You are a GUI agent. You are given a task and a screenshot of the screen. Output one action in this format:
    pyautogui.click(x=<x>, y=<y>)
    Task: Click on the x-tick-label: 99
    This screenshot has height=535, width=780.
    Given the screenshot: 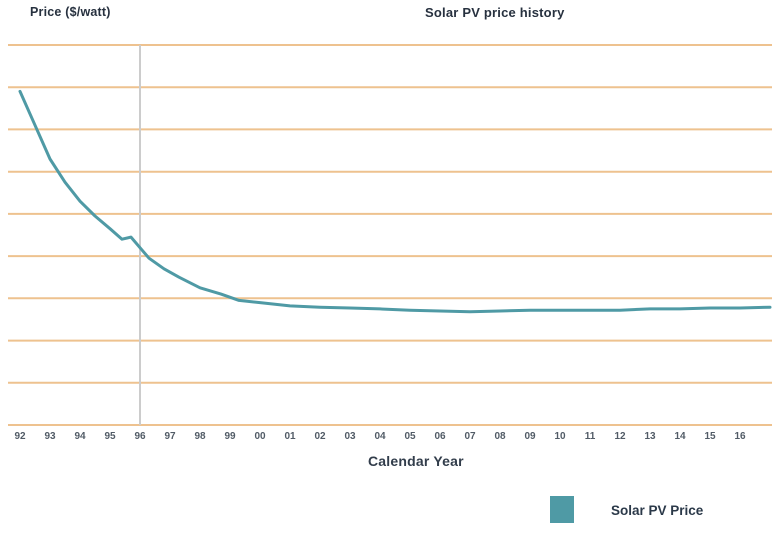 What is the action you would take?
    pyautogui.click(x=230, y=436)
    